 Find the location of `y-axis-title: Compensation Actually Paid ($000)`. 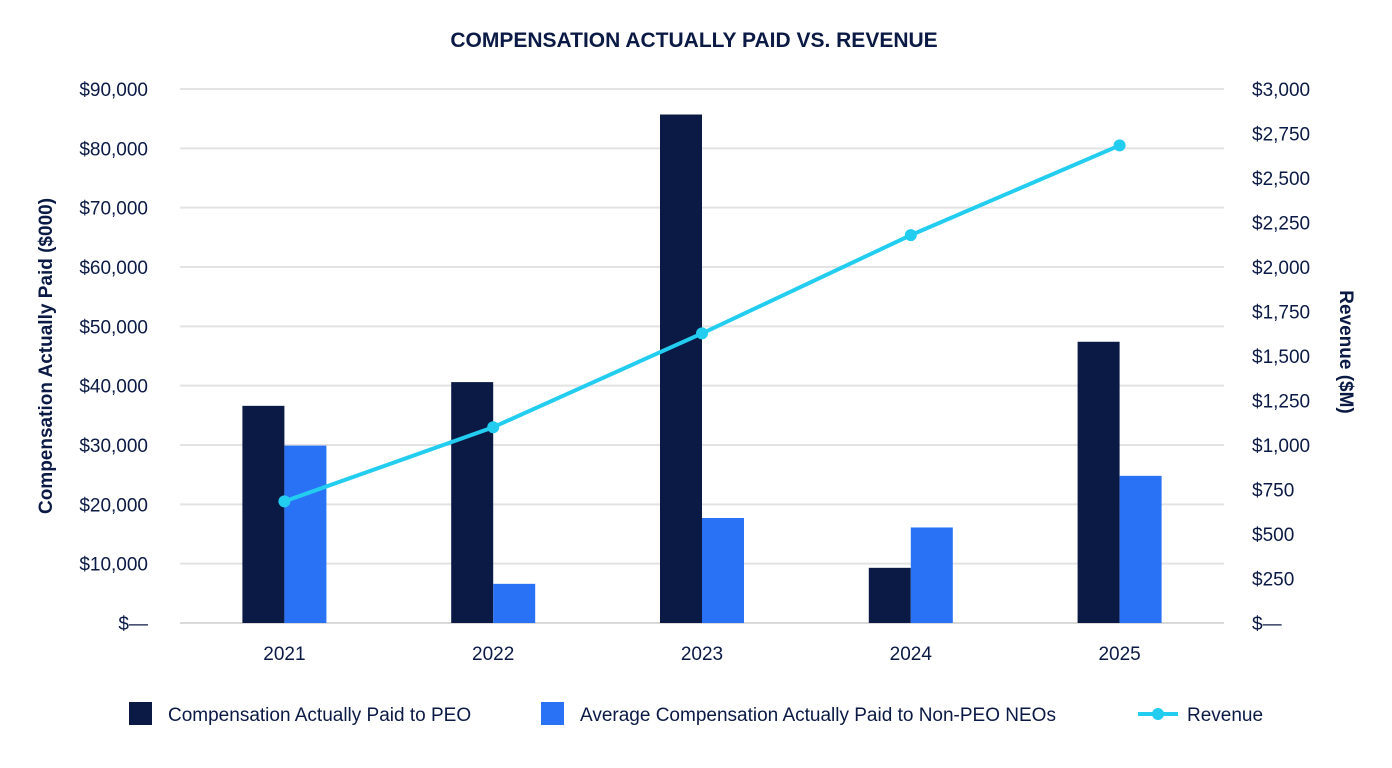

y-axis-title: Compensation Actually Paid ($000) is located at coordinates (46, 356).